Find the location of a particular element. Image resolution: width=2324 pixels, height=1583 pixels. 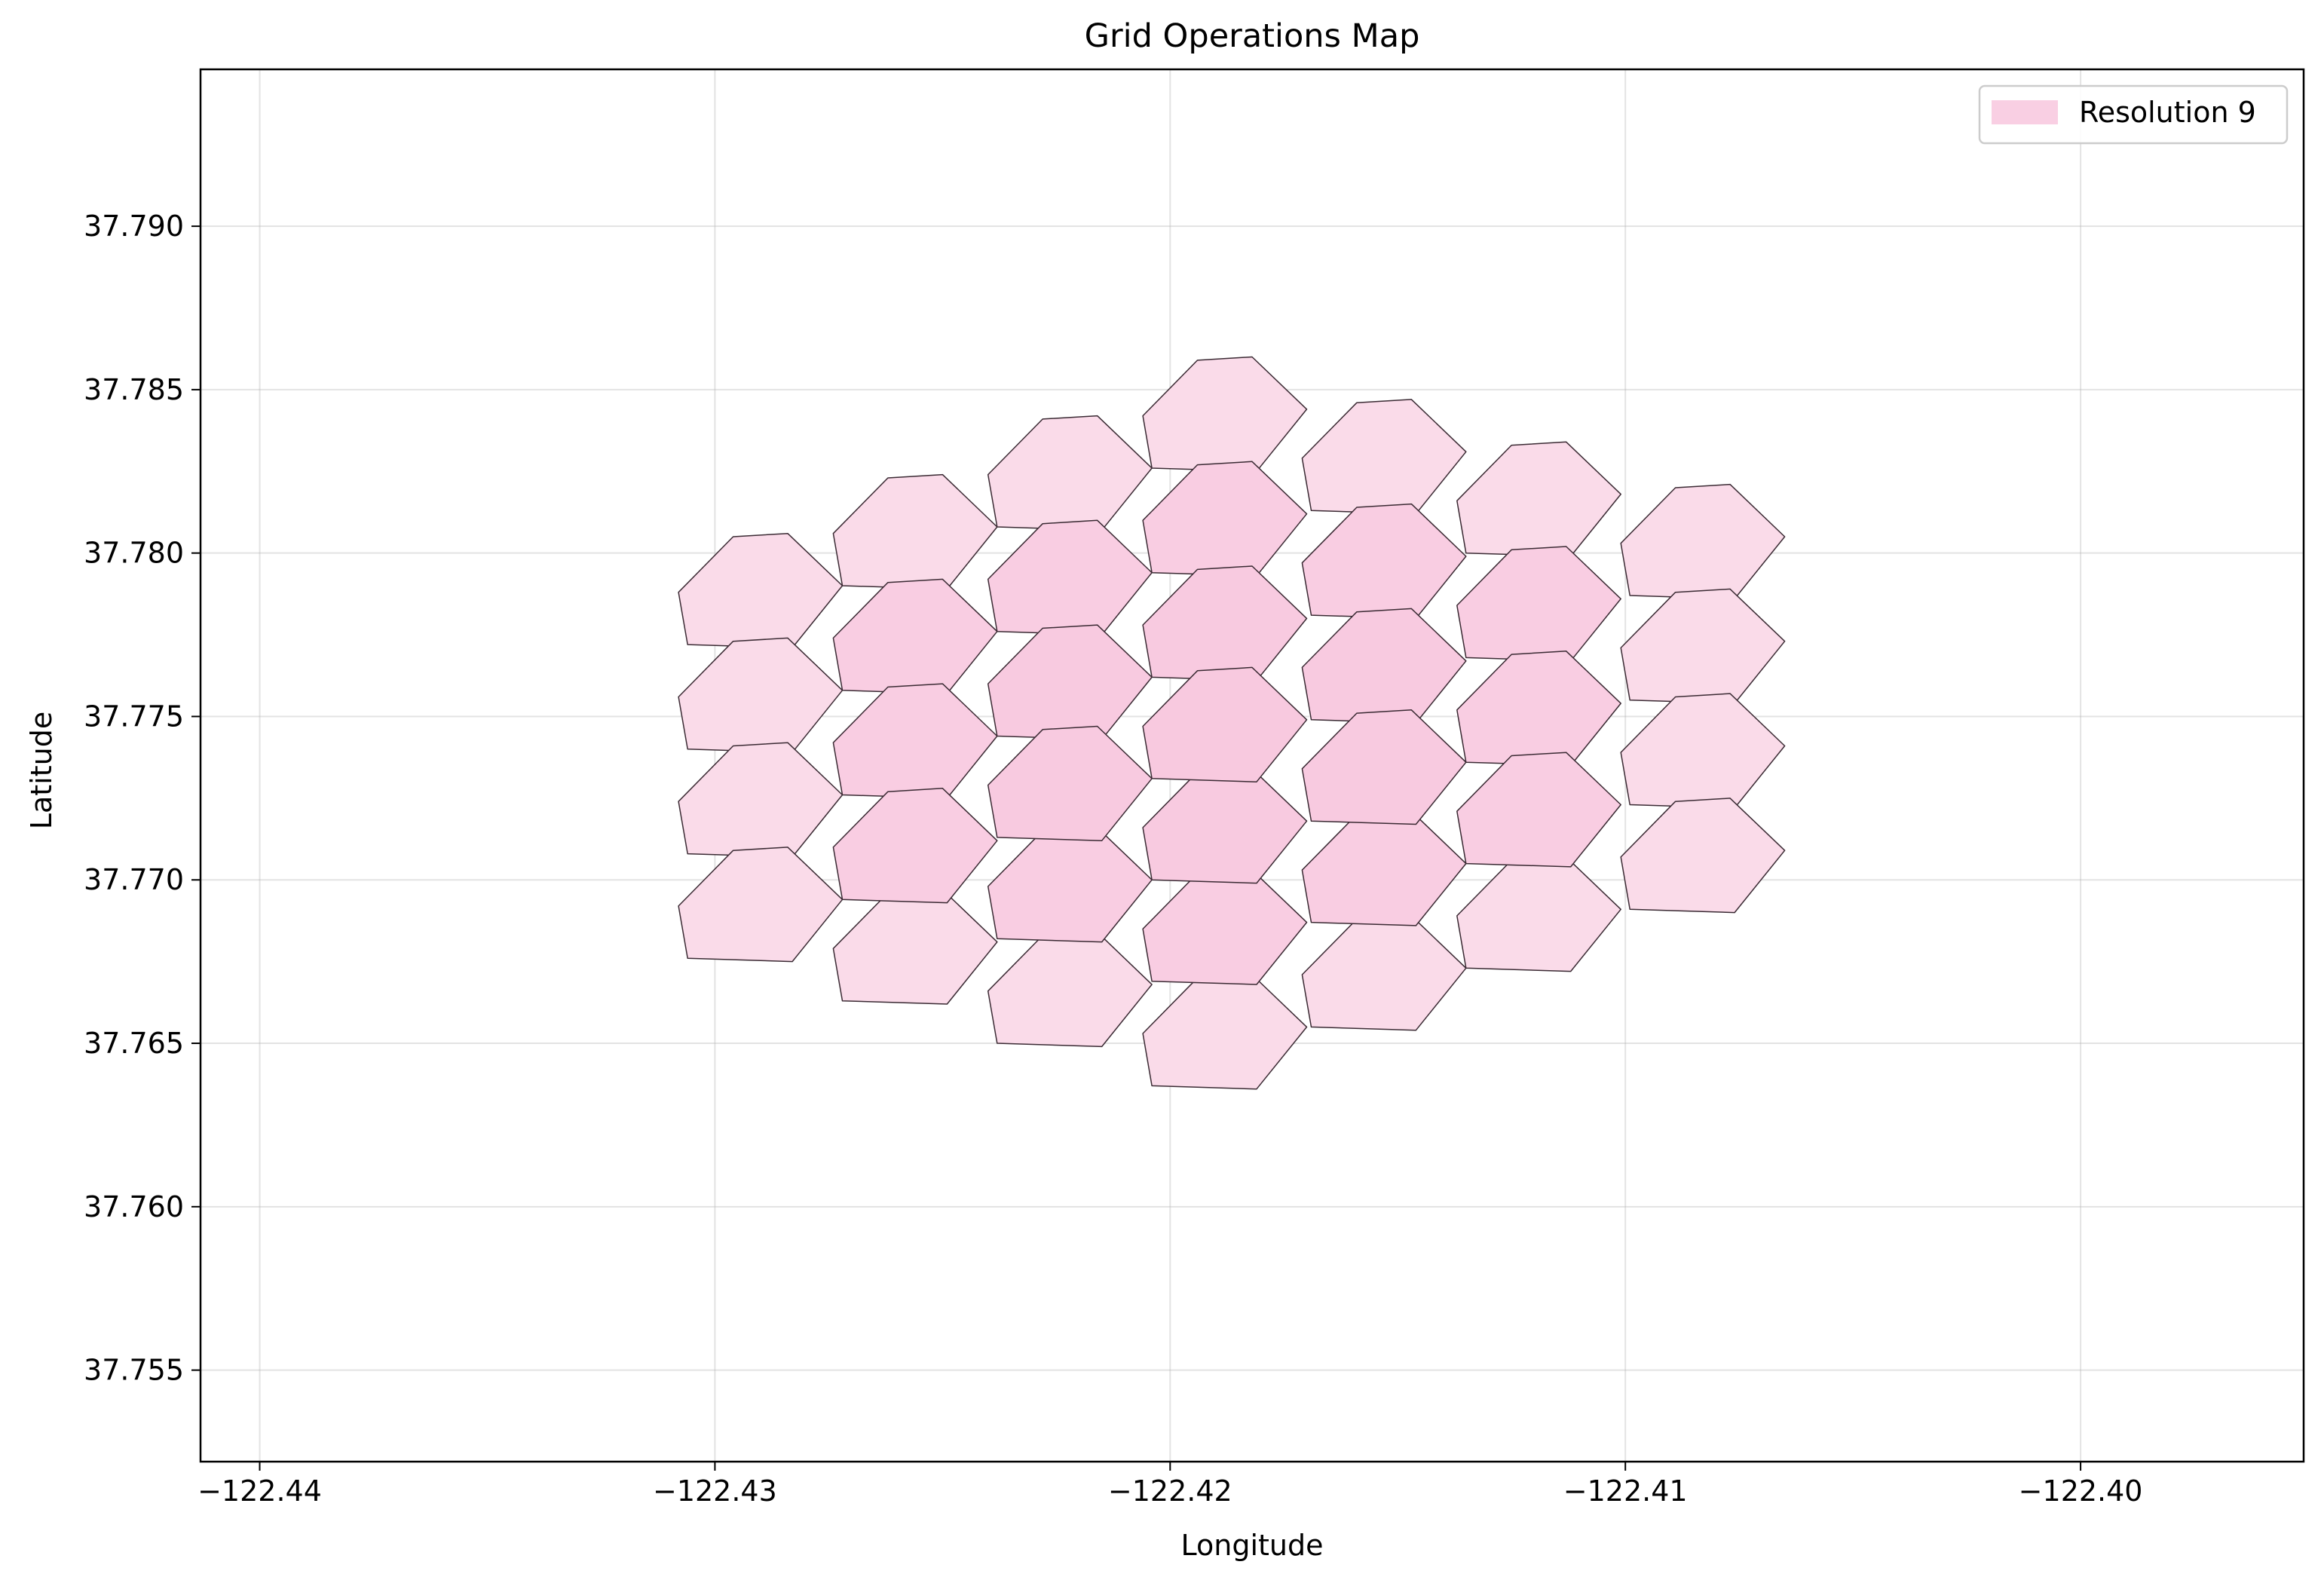

legend-label: Resolution 9 is located at coordinates (2167, 112).